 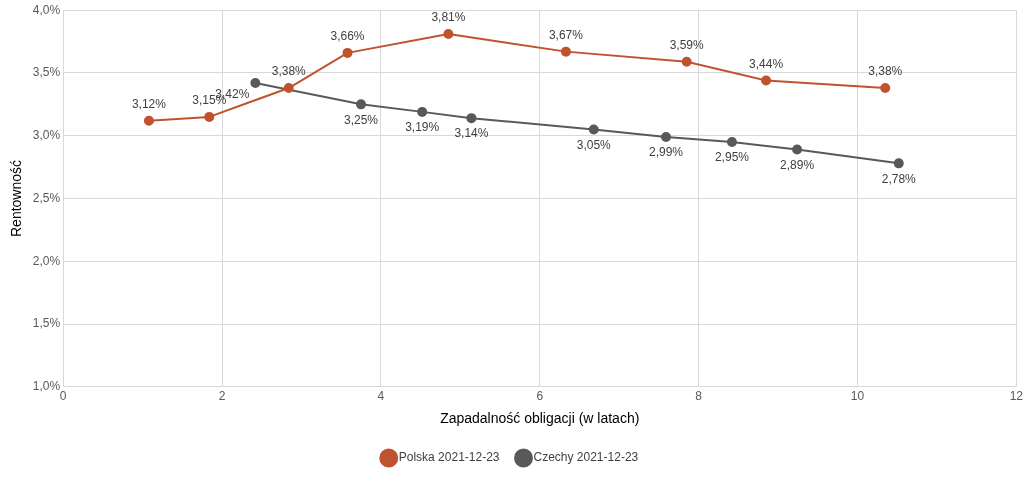 What do you see at coordinates (1016, 396) in the screenshot?
I see `x-tick-label: 12` at bounding box center [1016, 396].